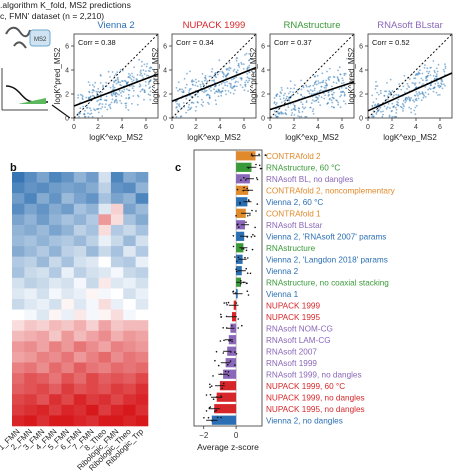 This screenshot has width=474, height=474. I want to click on green-wedge, so click(32, 101).